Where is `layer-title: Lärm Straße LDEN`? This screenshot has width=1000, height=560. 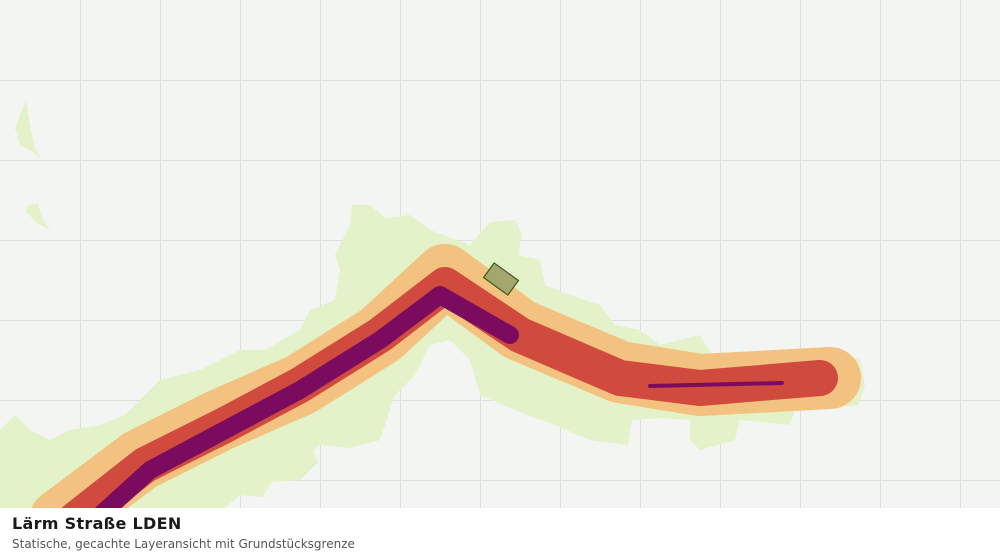
layer-title: Lärm Straße LDEN is located at coordinates (97, 523).